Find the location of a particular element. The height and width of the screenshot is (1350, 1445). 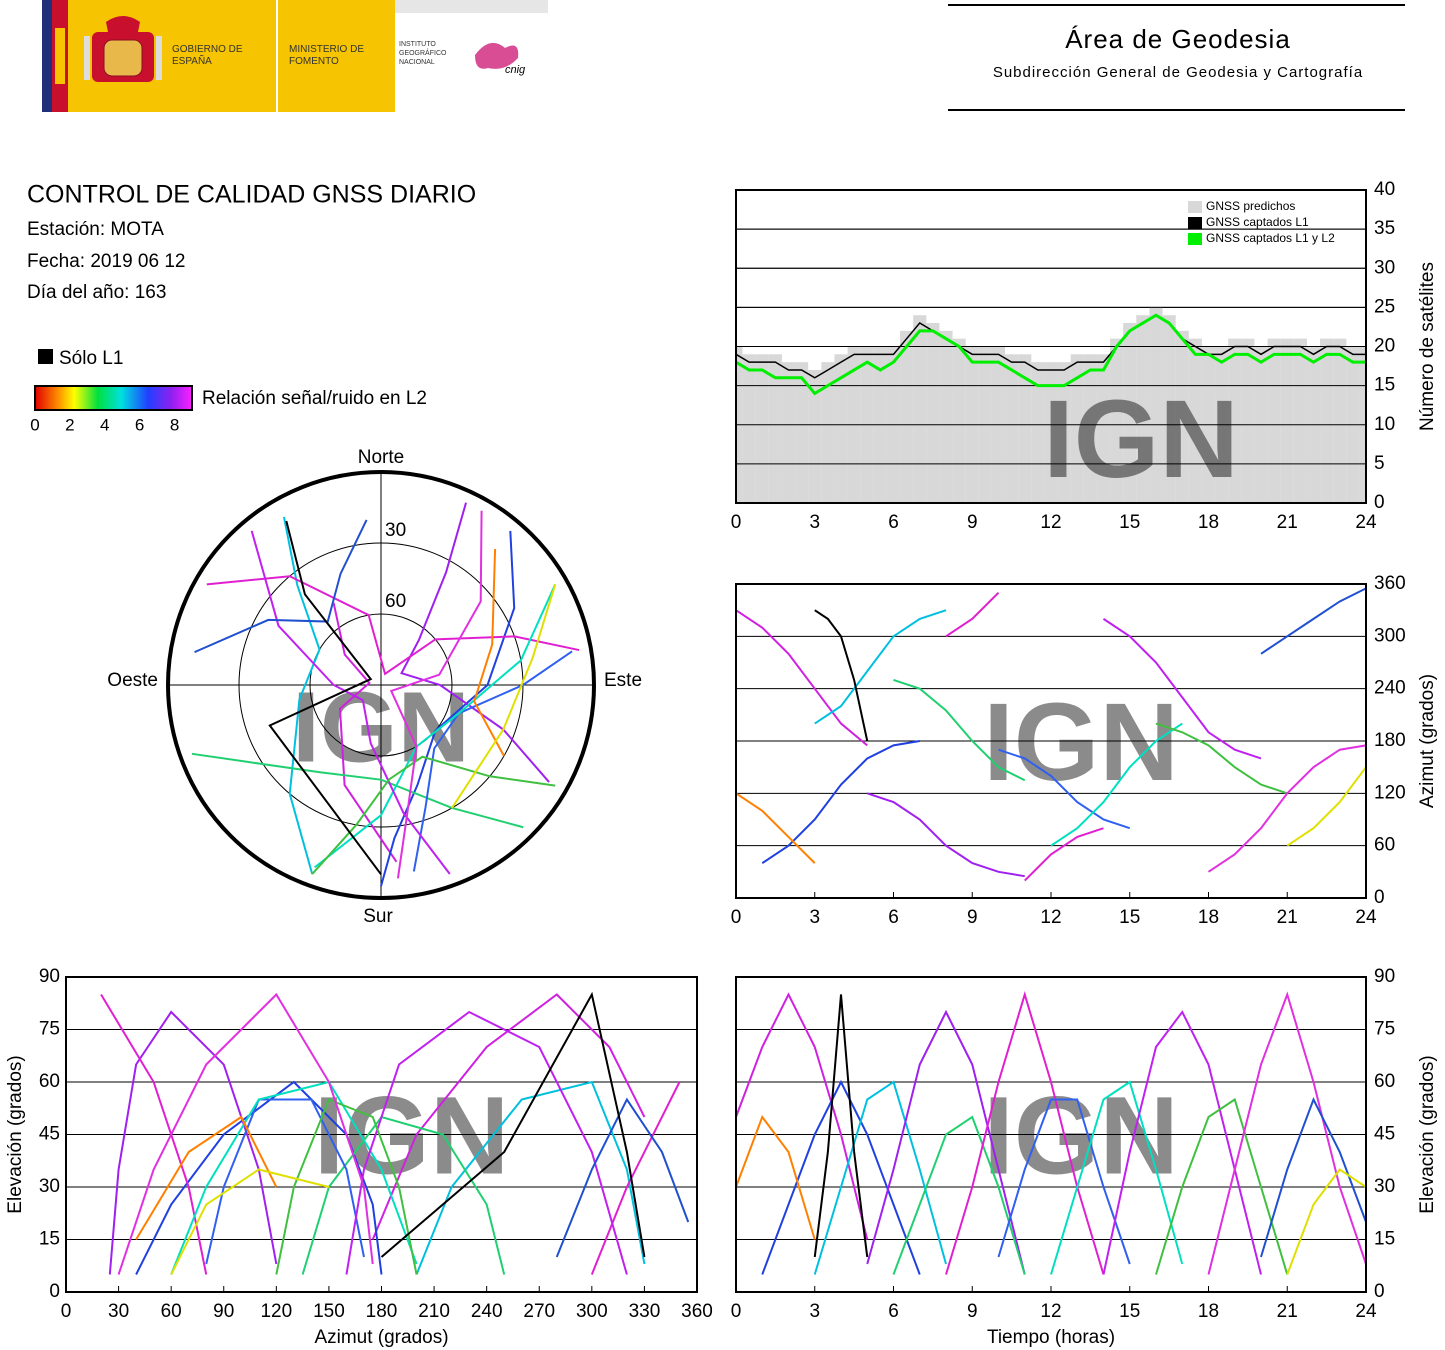

y-tick-label: 15 is located at coordinates (1384, 385).